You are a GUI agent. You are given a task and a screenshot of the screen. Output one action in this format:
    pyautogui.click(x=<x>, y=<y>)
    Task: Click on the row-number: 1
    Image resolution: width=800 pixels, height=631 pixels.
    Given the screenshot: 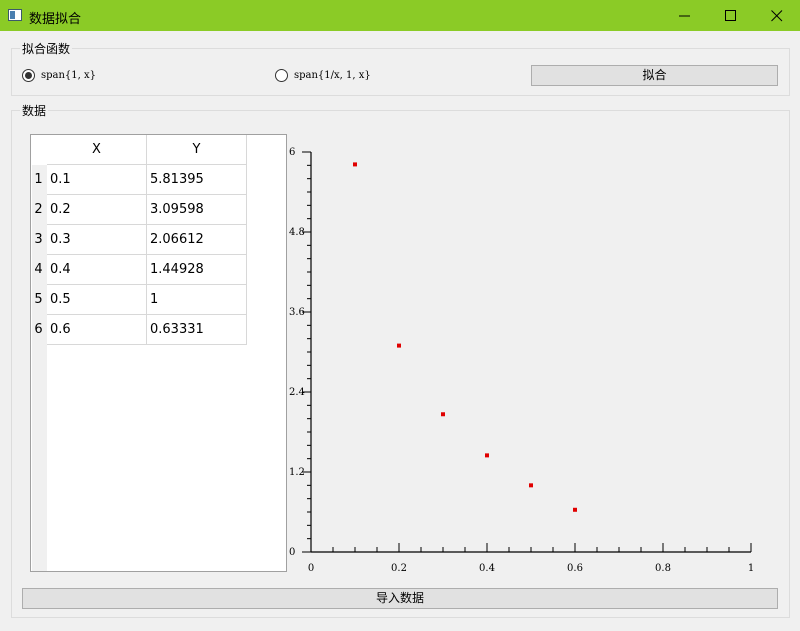 What is the action you would take?
    pyautogui.click(x=38, y=179)
    